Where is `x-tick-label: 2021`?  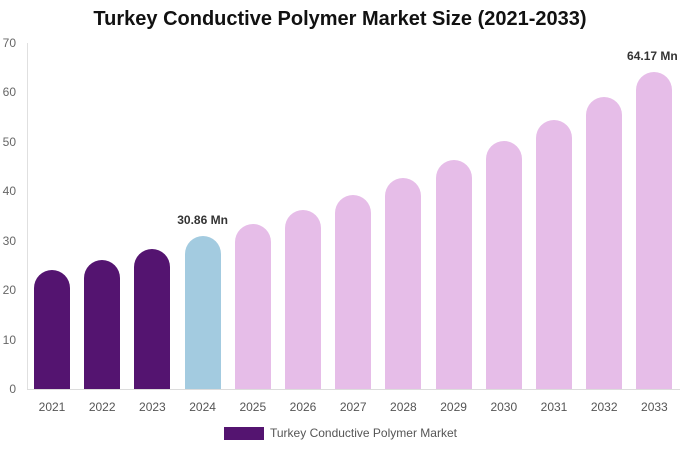
x-tick-label: 2021 is located at coordinates (52, 407).